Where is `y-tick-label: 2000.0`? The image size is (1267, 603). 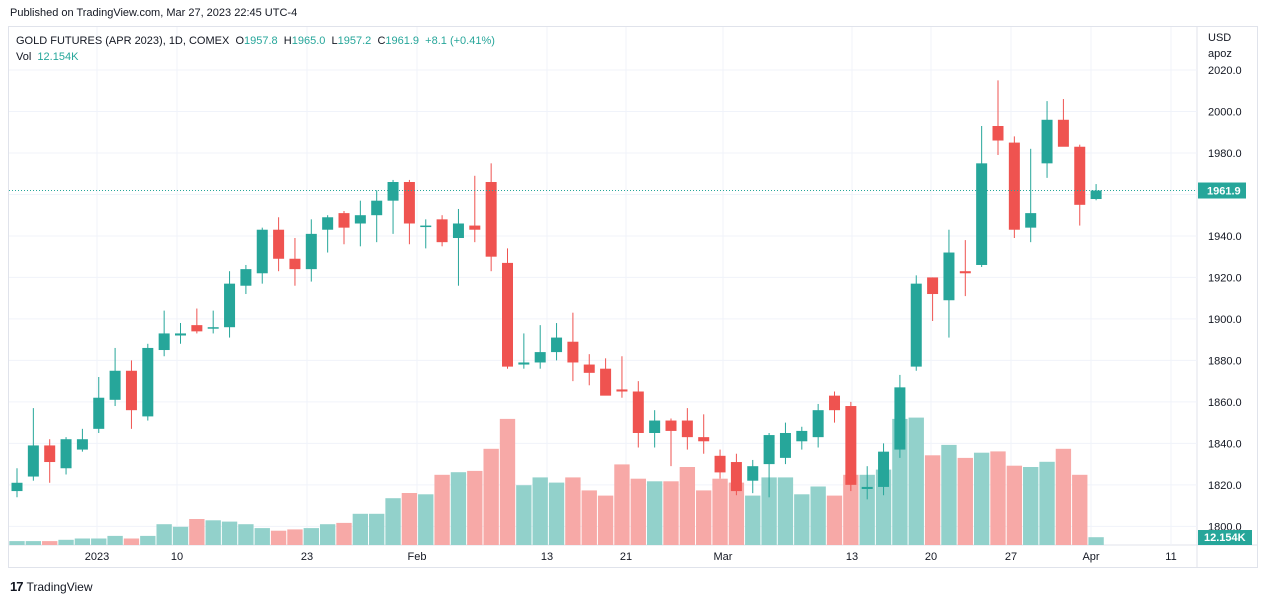 y-tick-label: 2000.0 is located at coordinates (1225, 112).